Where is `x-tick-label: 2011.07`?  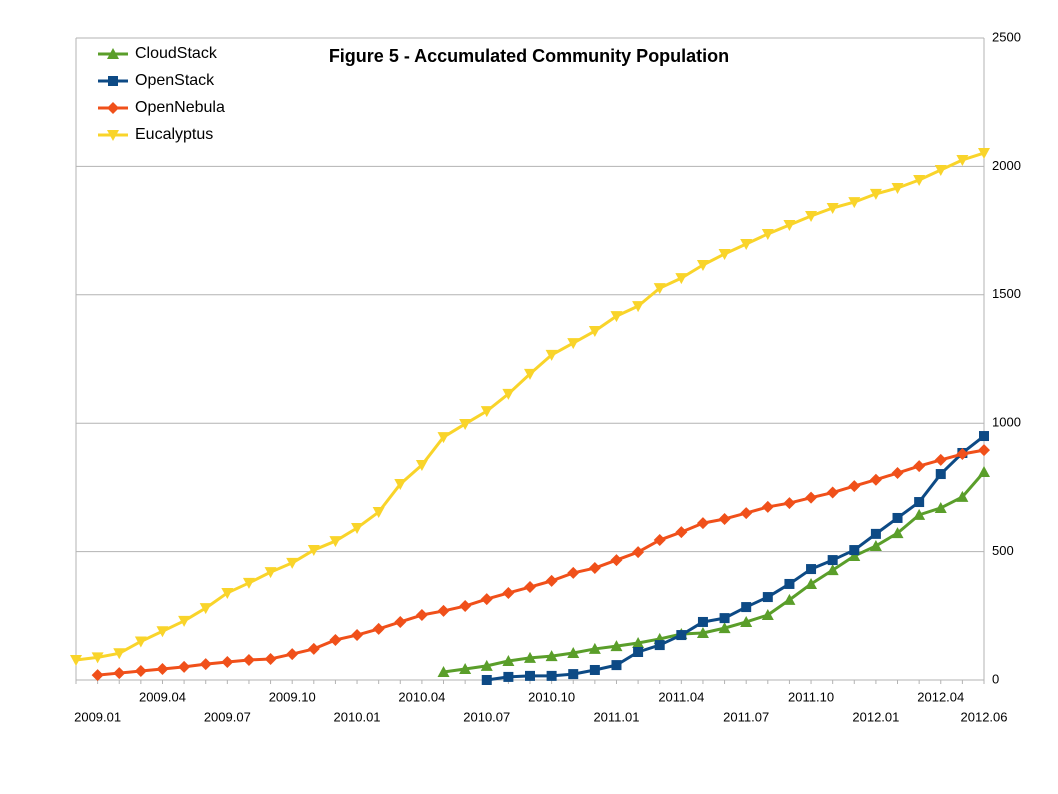 x-tick-label: 2011.07 is located at coordinates (746, 716).